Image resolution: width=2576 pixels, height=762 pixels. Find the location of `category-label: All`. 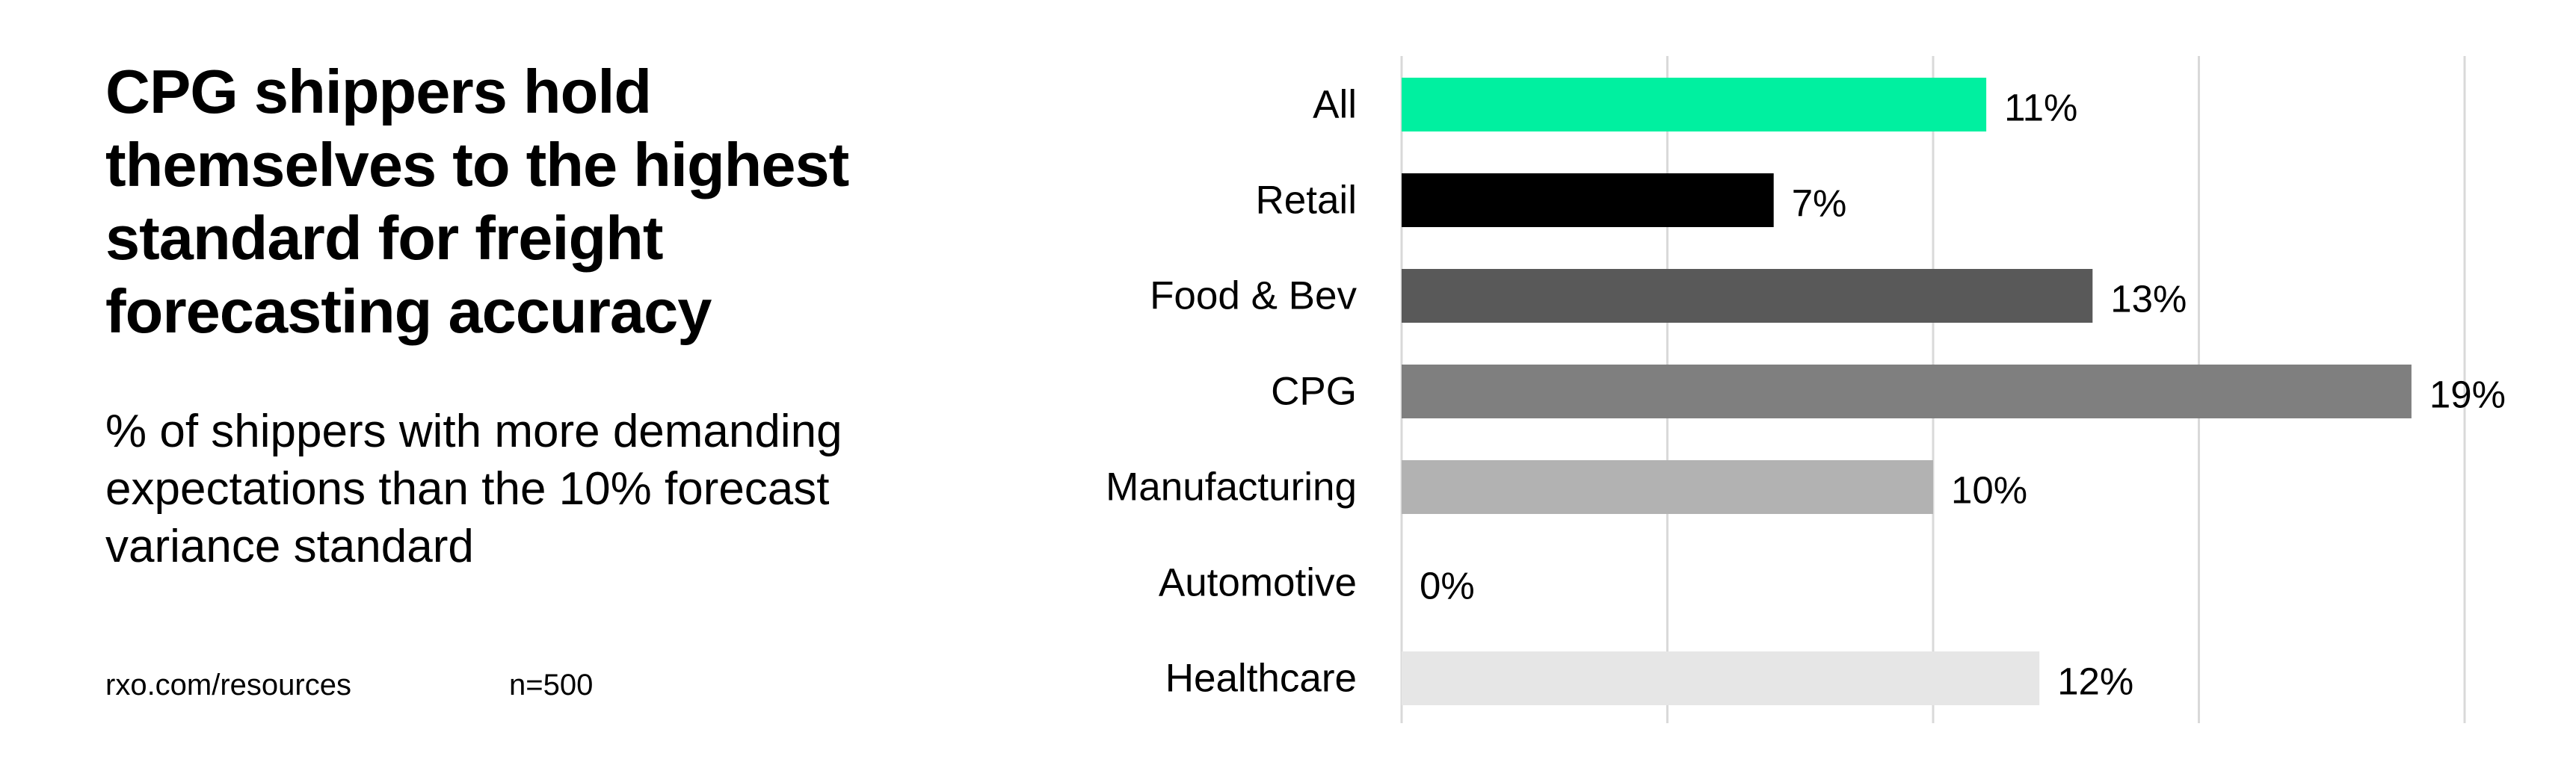

category-label: All is located at coordinates (1335, 105).